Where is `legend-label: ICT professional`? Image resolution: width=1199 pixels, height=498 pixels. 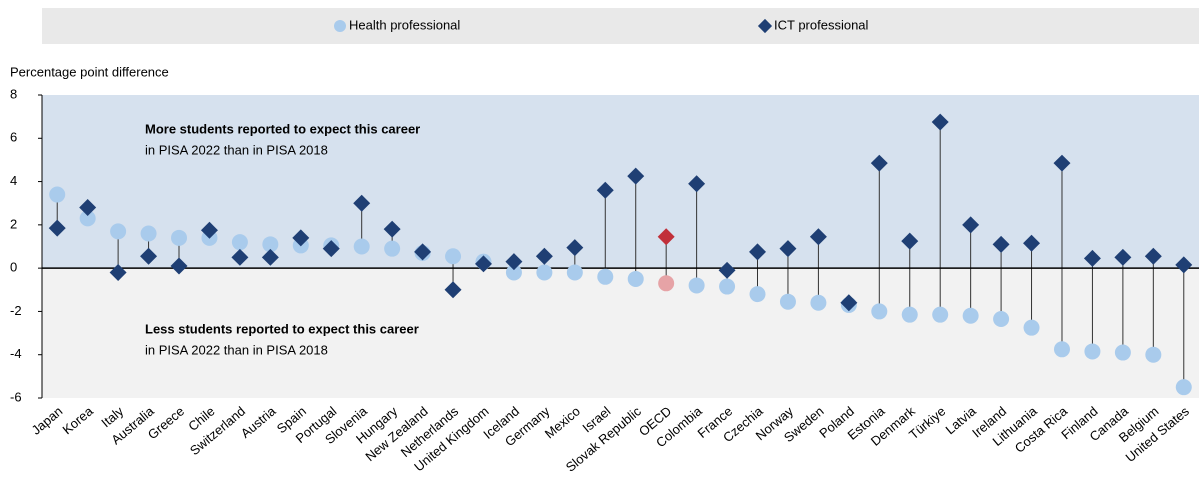 legend-label: ICT professional is located at coordinates (821, 24).